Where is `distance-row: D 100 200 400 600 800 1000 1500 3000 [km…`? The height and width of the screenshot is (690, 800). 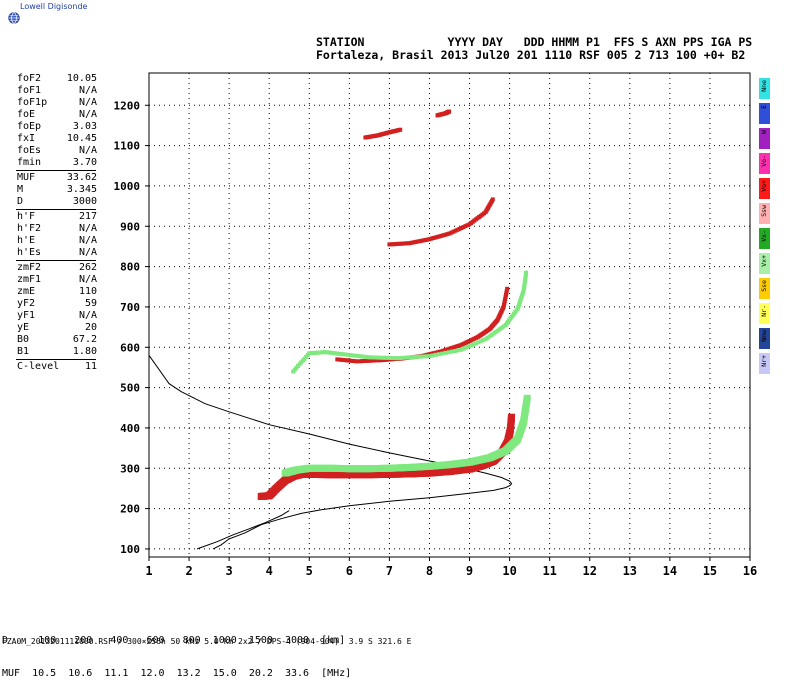 distance-row: D 100 200 400 600 800 1000 1500 3000 [km… is located at coordinates (174, 640).